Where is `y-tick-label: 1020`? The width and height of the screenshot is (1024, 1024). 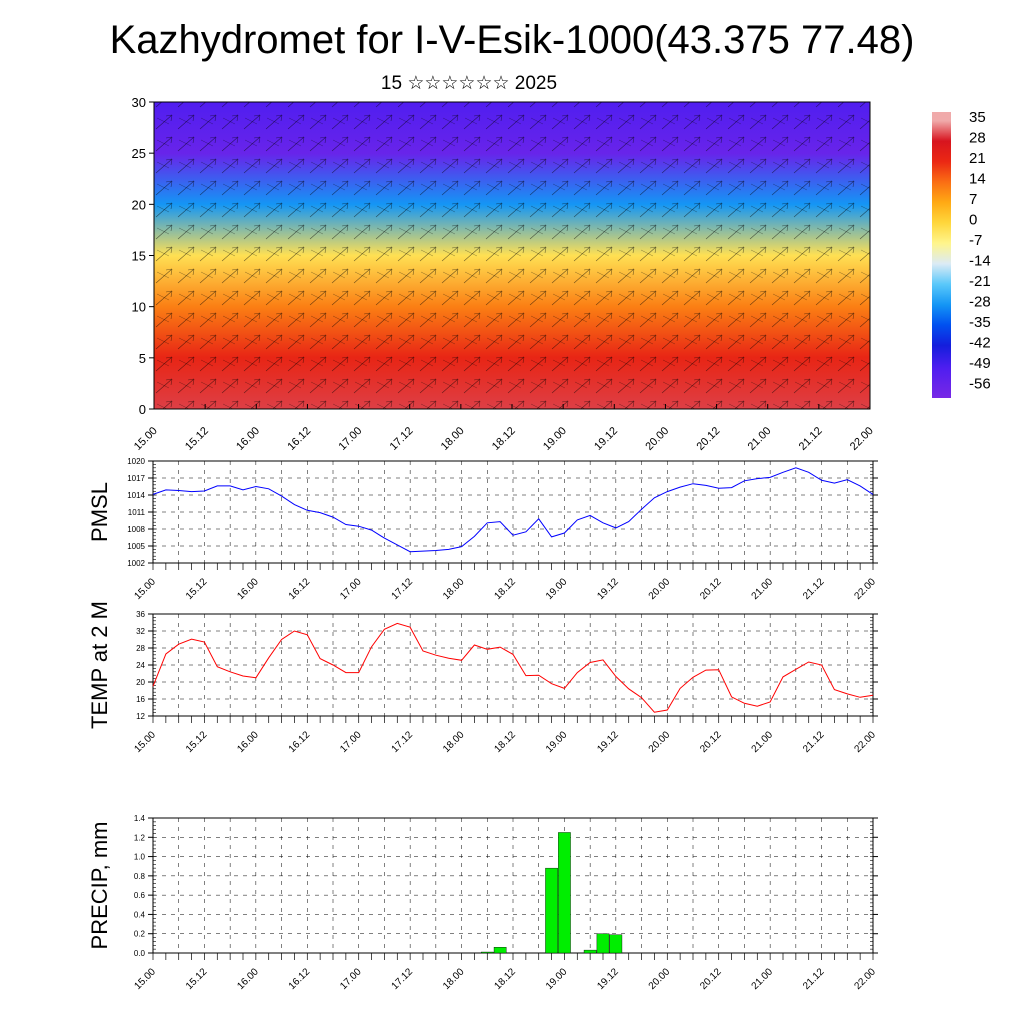 y-tick-label: 1020 is located at coordinates (136, 461).